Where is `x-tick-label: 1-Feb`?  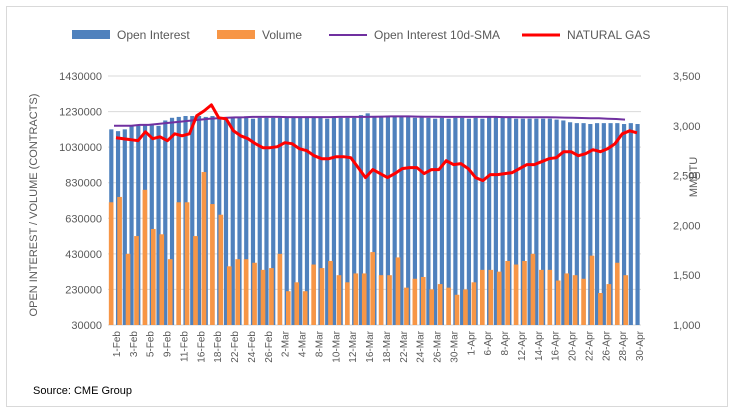 x-tick-label: 1-Feb is located at coordinates (117, 344).